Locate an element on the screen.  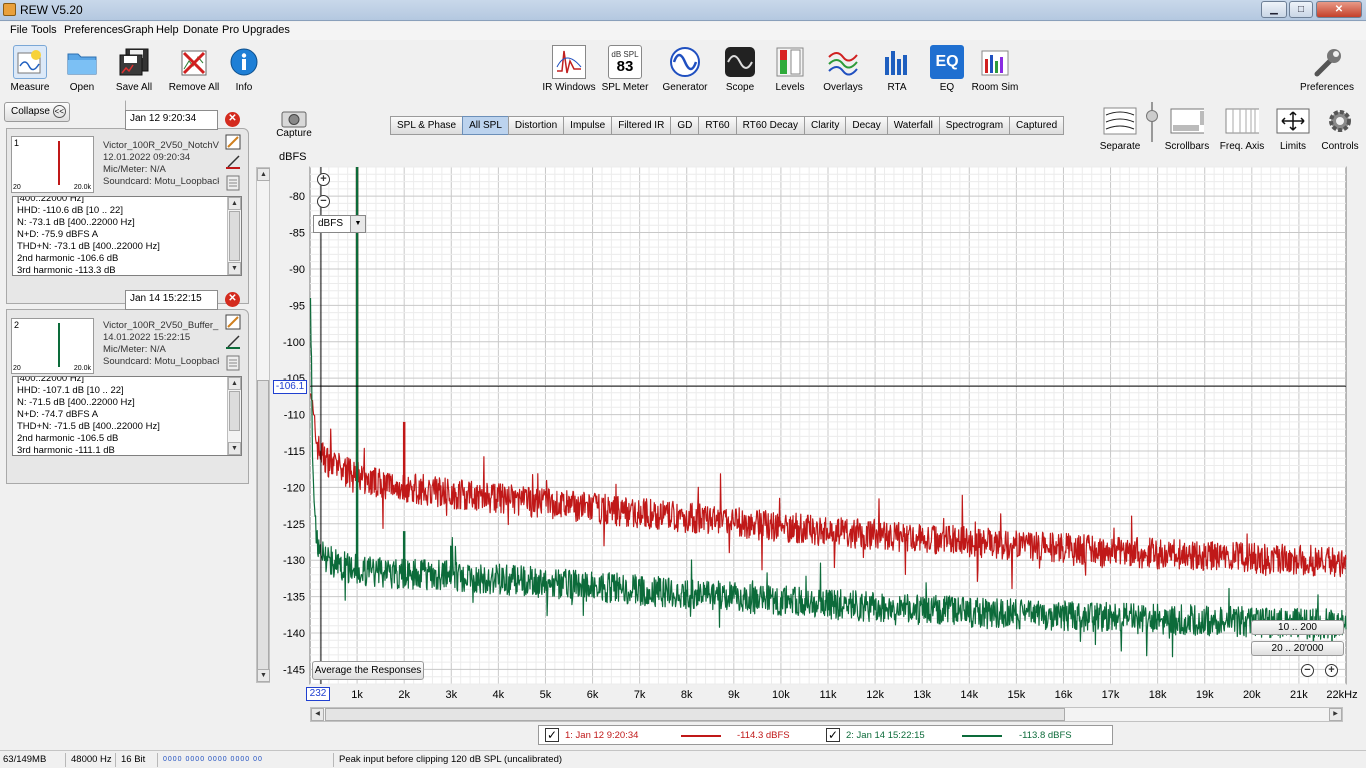
eq-button: EQ EQ is located at coordinates (947, 69).